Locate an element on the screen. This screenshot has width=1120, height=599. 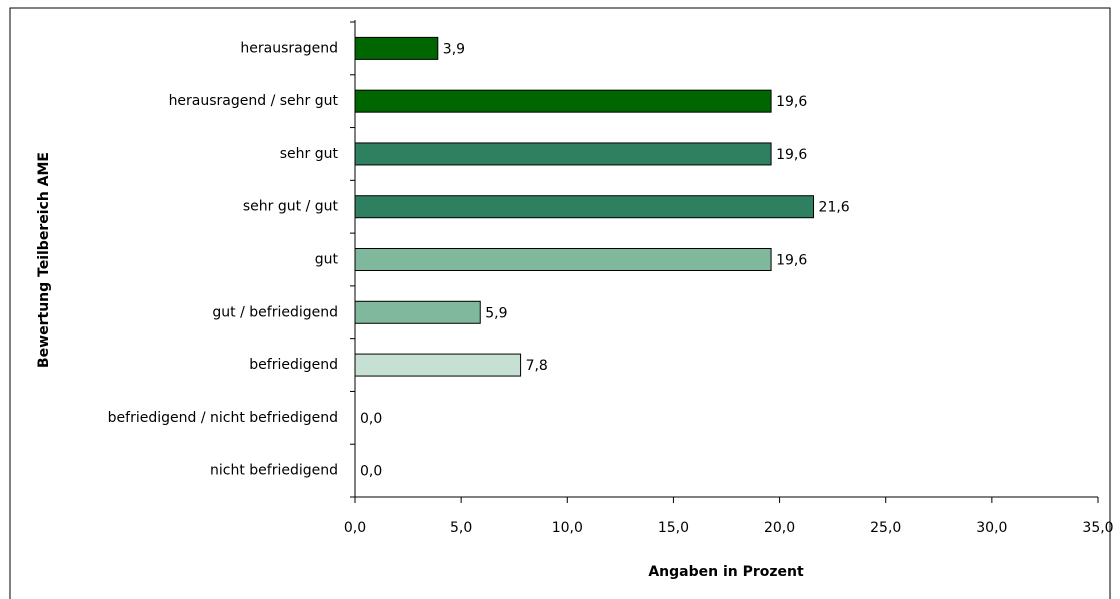
y-tick-label: herausragend is located at coordinates (289, 48).